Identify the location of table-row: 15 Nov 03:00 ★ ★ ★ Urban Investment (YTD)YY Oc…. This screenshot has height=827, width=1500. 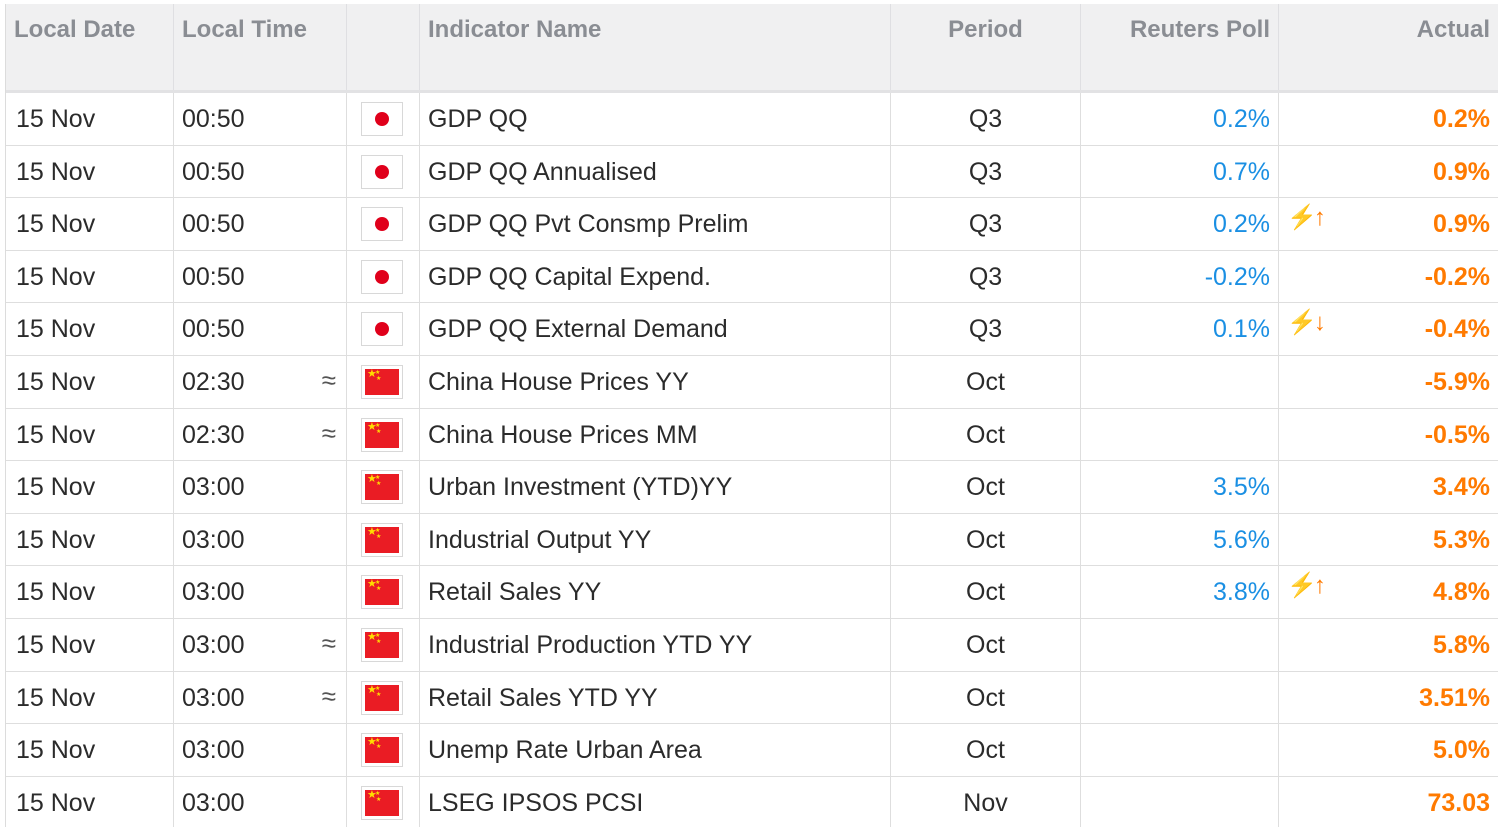
(752, 487).